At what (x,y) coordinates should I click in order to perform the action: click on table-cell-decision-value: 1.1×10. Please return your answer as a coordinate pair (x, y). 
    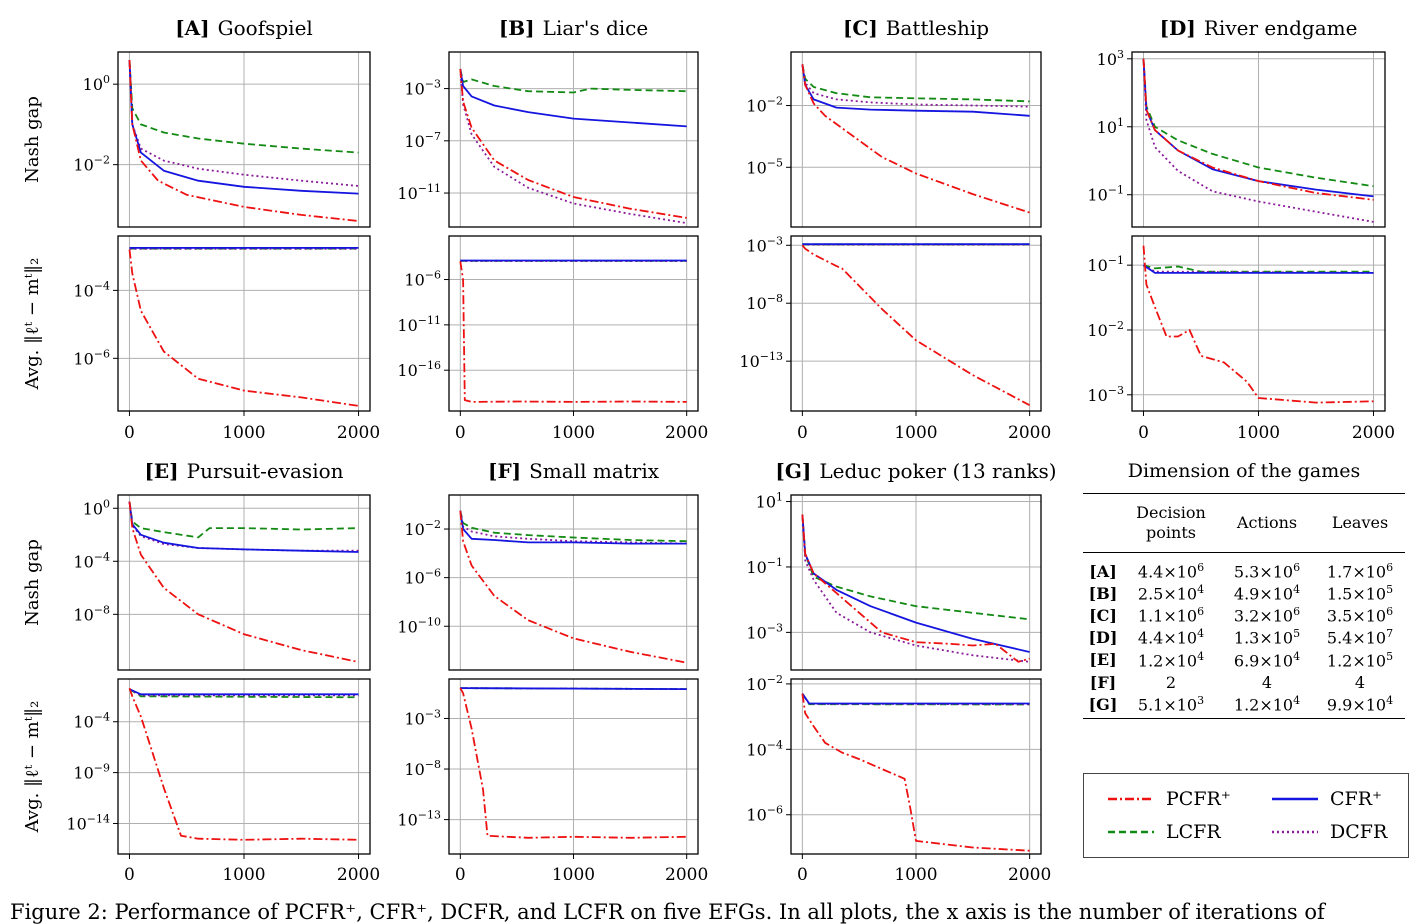
    Looking at the image, I should click on (1167, 616).